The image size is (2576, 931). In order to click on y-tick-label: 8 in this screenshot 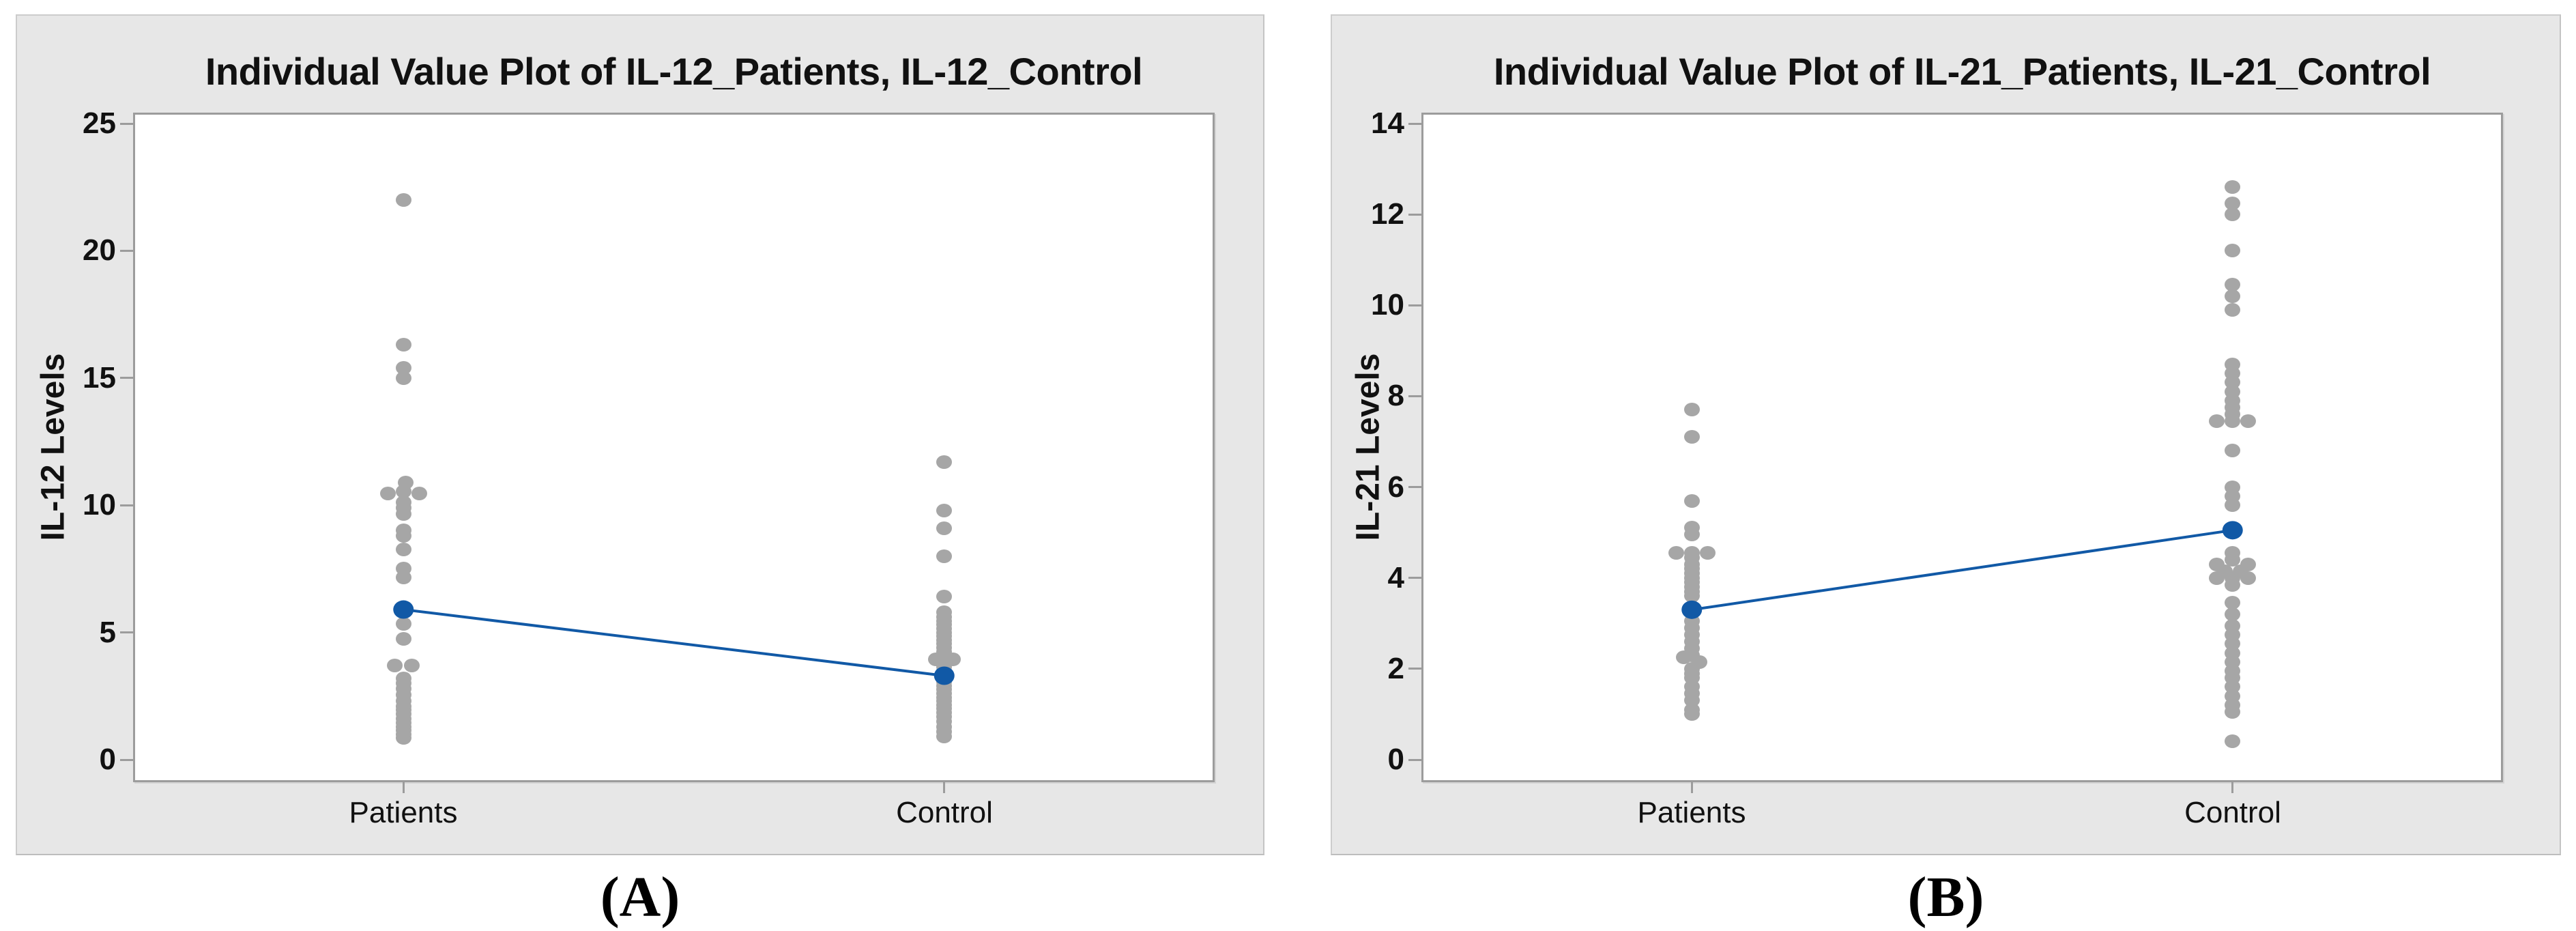, I will do `click(1395, 396)`.